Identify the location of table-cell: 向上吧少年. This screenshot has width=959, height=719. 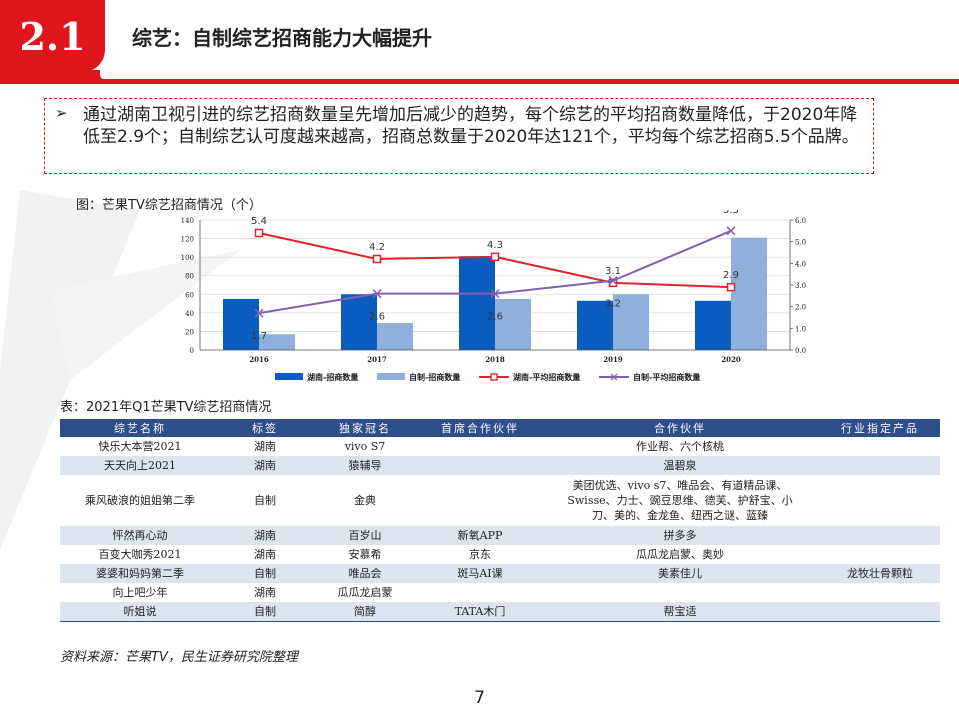
(140, 592).